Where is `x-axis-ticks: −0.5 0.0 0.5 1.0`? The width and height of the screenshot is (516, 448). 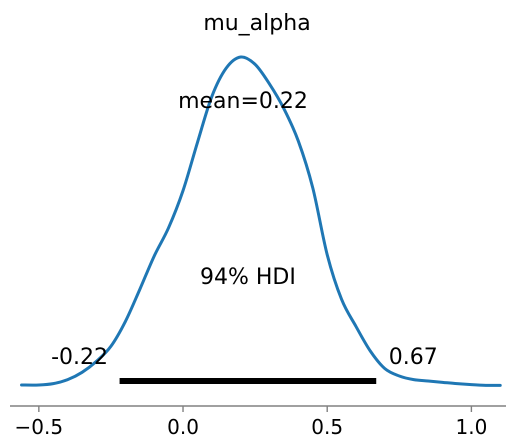
x-axis-ticks: −0.5 0.0 0.5 1.0 is located at coordinates (251, 422).